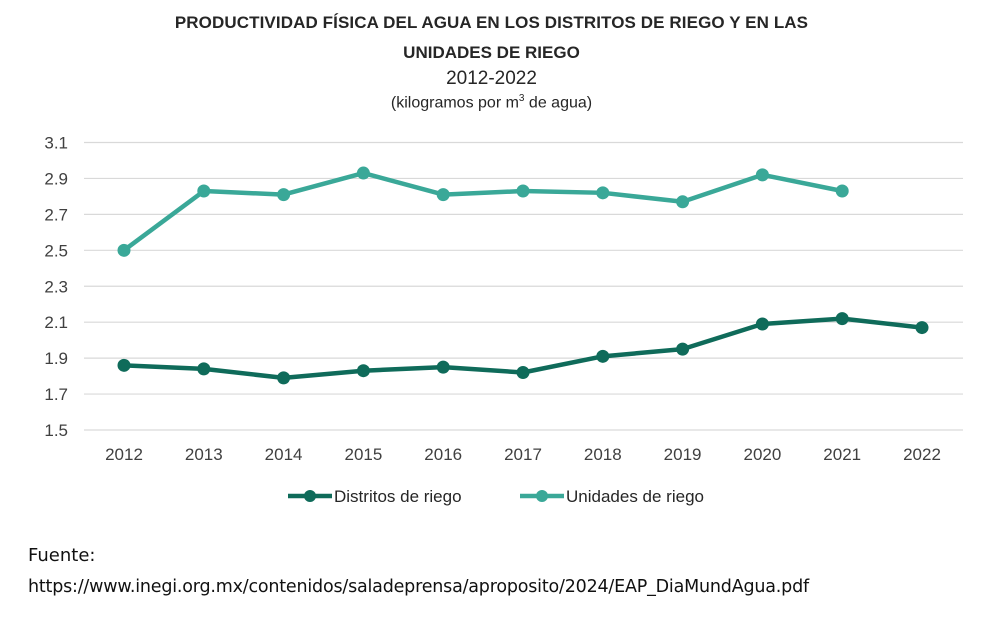 The height and width of the screenshot is (630, 983). I want to click on chart-units: (kilogramos por m3 de agua), so click(491, 102).